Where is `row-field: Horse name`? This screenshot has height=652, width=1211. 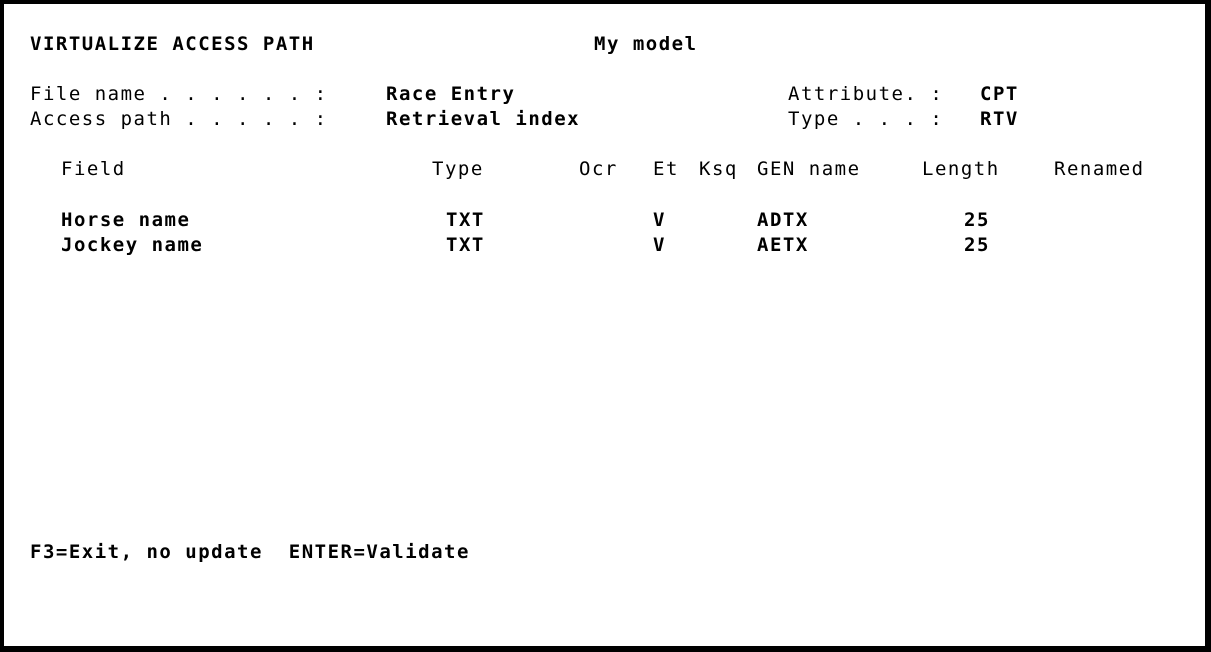
row-field: Horse name is located at coordinates (126, 220).